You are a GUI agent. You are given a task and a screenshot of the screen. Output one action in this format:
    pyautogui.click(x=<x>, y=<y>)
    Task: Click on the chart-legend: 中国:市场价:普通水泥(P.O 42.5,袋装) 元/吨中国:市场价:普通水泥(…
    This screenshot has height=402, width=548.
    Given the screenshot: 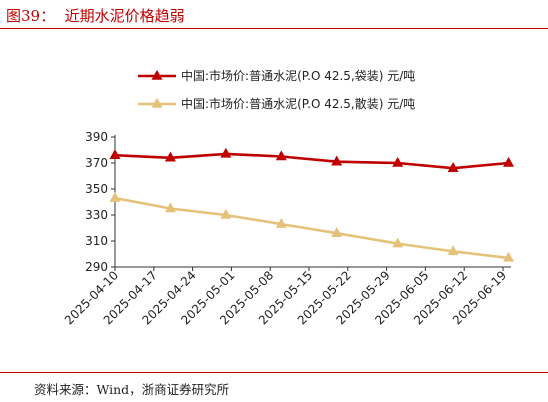 What is the action you would take?
    pyautogui.click(x=276, y=89)
    